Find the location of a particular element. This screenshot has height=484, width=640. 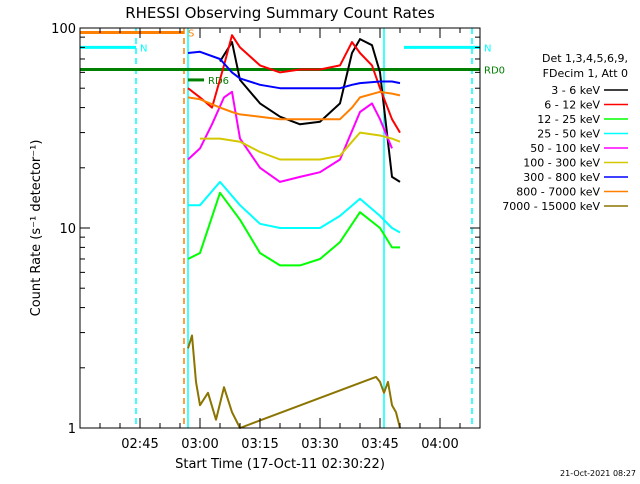

legend-label-4: 50 - 100 keV is located at coordinates (565, 148).